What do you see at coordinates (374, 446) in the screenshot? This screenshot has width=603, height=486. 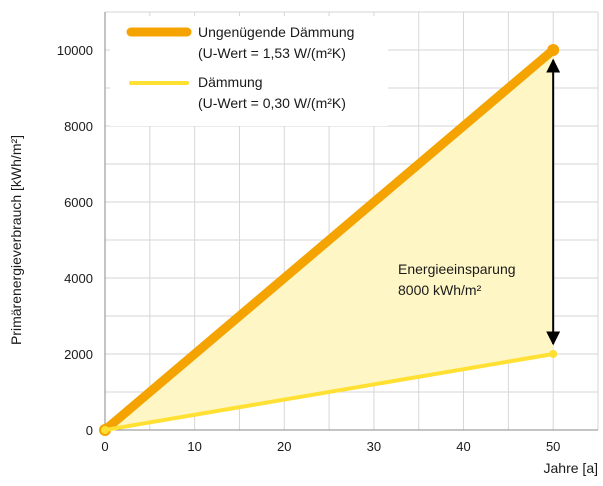 I see `x-tick-label: 30` at bounding box center [374, 446].